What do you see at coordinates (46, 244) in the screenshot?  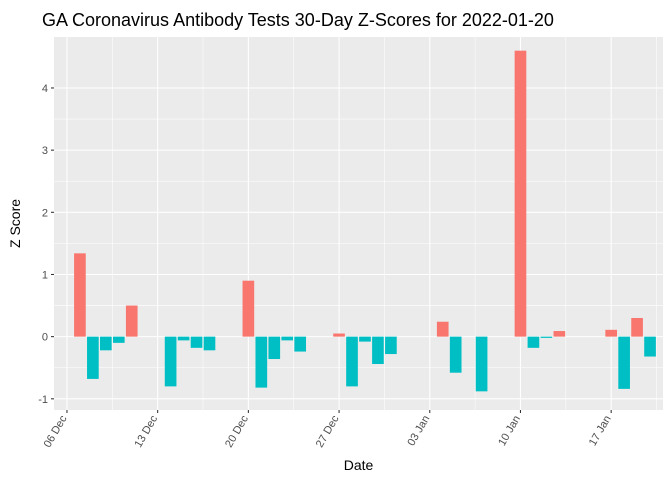 I see `y-axis: -1 0 1 2 3 4` at bounding box center [46, 244].